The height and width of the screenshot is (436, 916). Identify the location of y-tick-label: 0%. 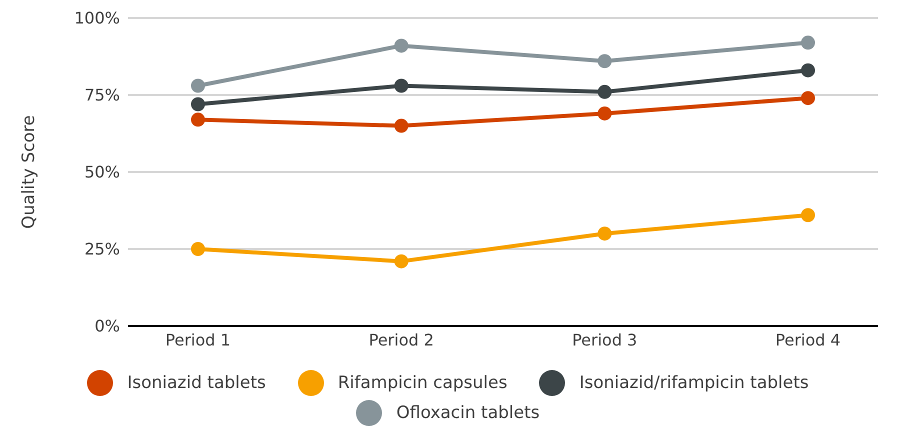
(107, 326).